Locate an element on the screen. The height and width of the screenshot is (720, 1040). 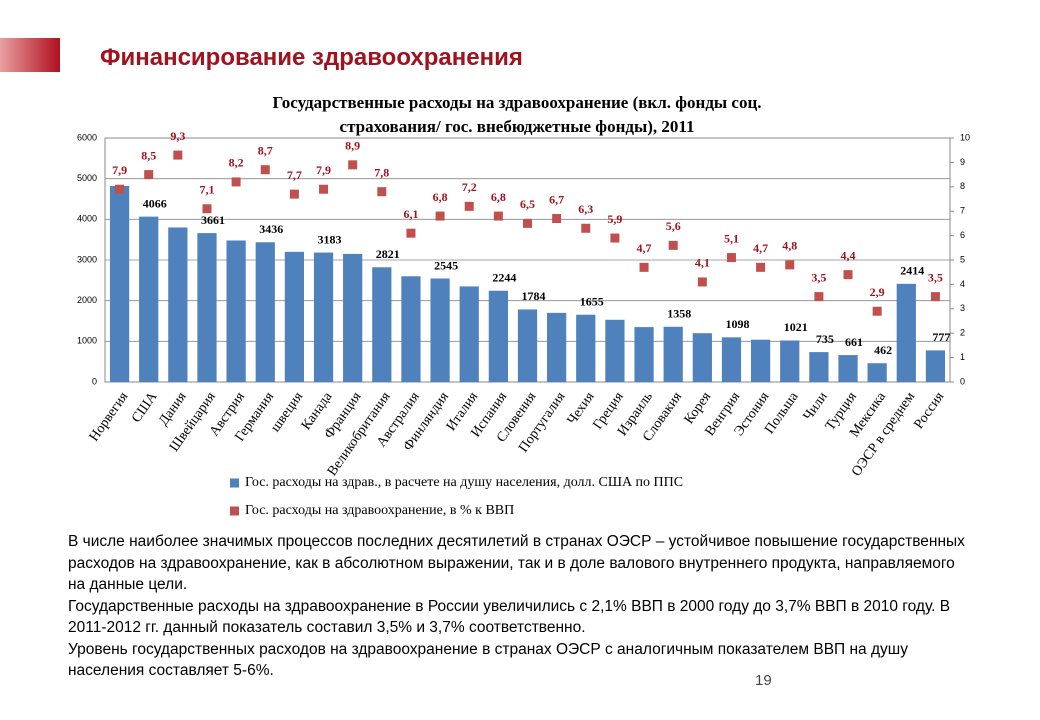
y2-tick-label: 4 is located at coordinates (962, 284).